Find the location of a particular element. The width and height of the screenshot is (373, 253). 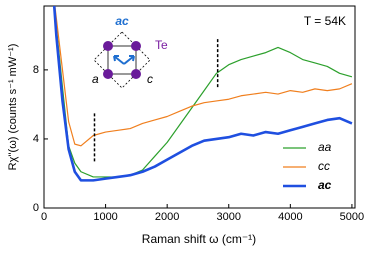

inset-dashed-square is located at coordinates (122, 60).